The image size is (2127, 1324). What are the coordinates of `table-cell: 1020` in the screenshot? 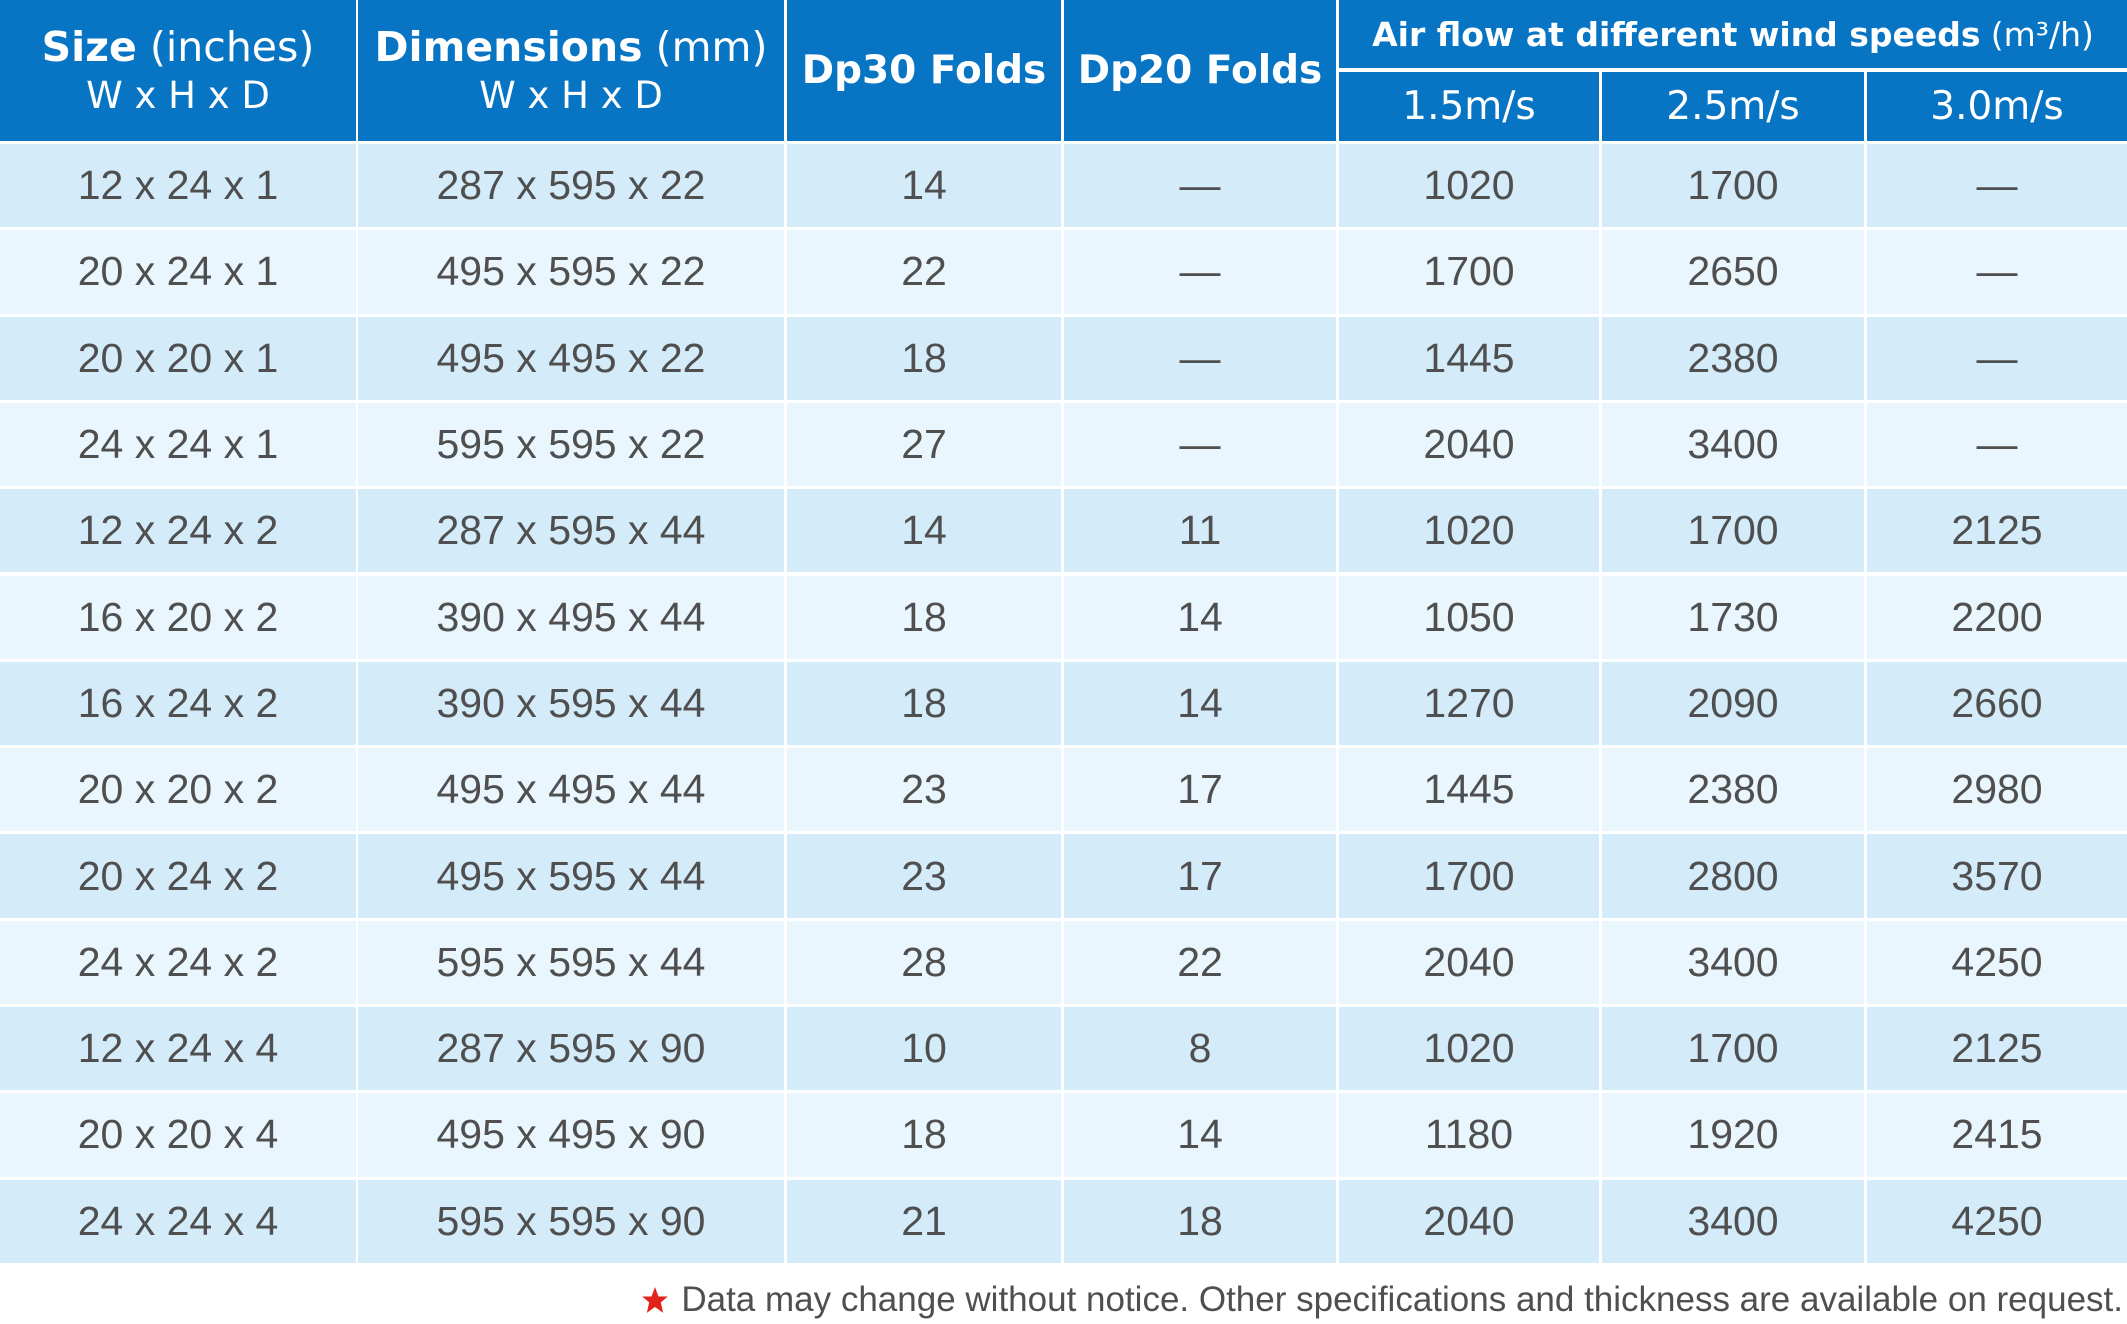 It's located at (1469, 186).